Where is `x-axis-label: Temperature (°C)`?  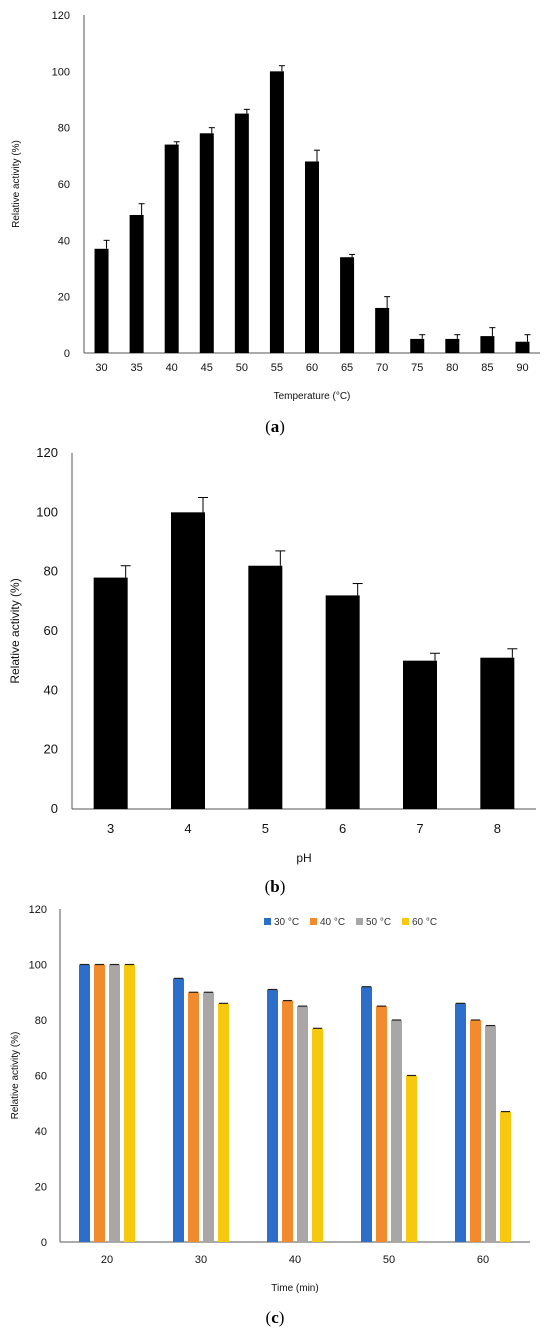 x-axis-label: Temperature (°C) is located at coordinates (312, 396).